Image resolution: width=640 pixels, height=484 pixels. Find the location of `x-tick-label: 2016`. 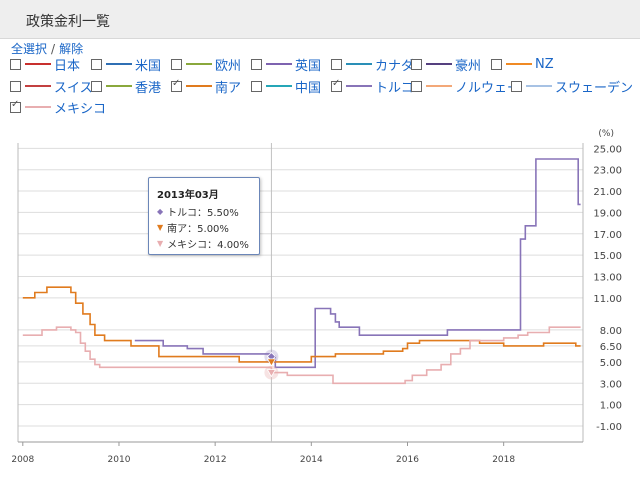

x-tick-label: 2016 is located at coordinates (407, 460).